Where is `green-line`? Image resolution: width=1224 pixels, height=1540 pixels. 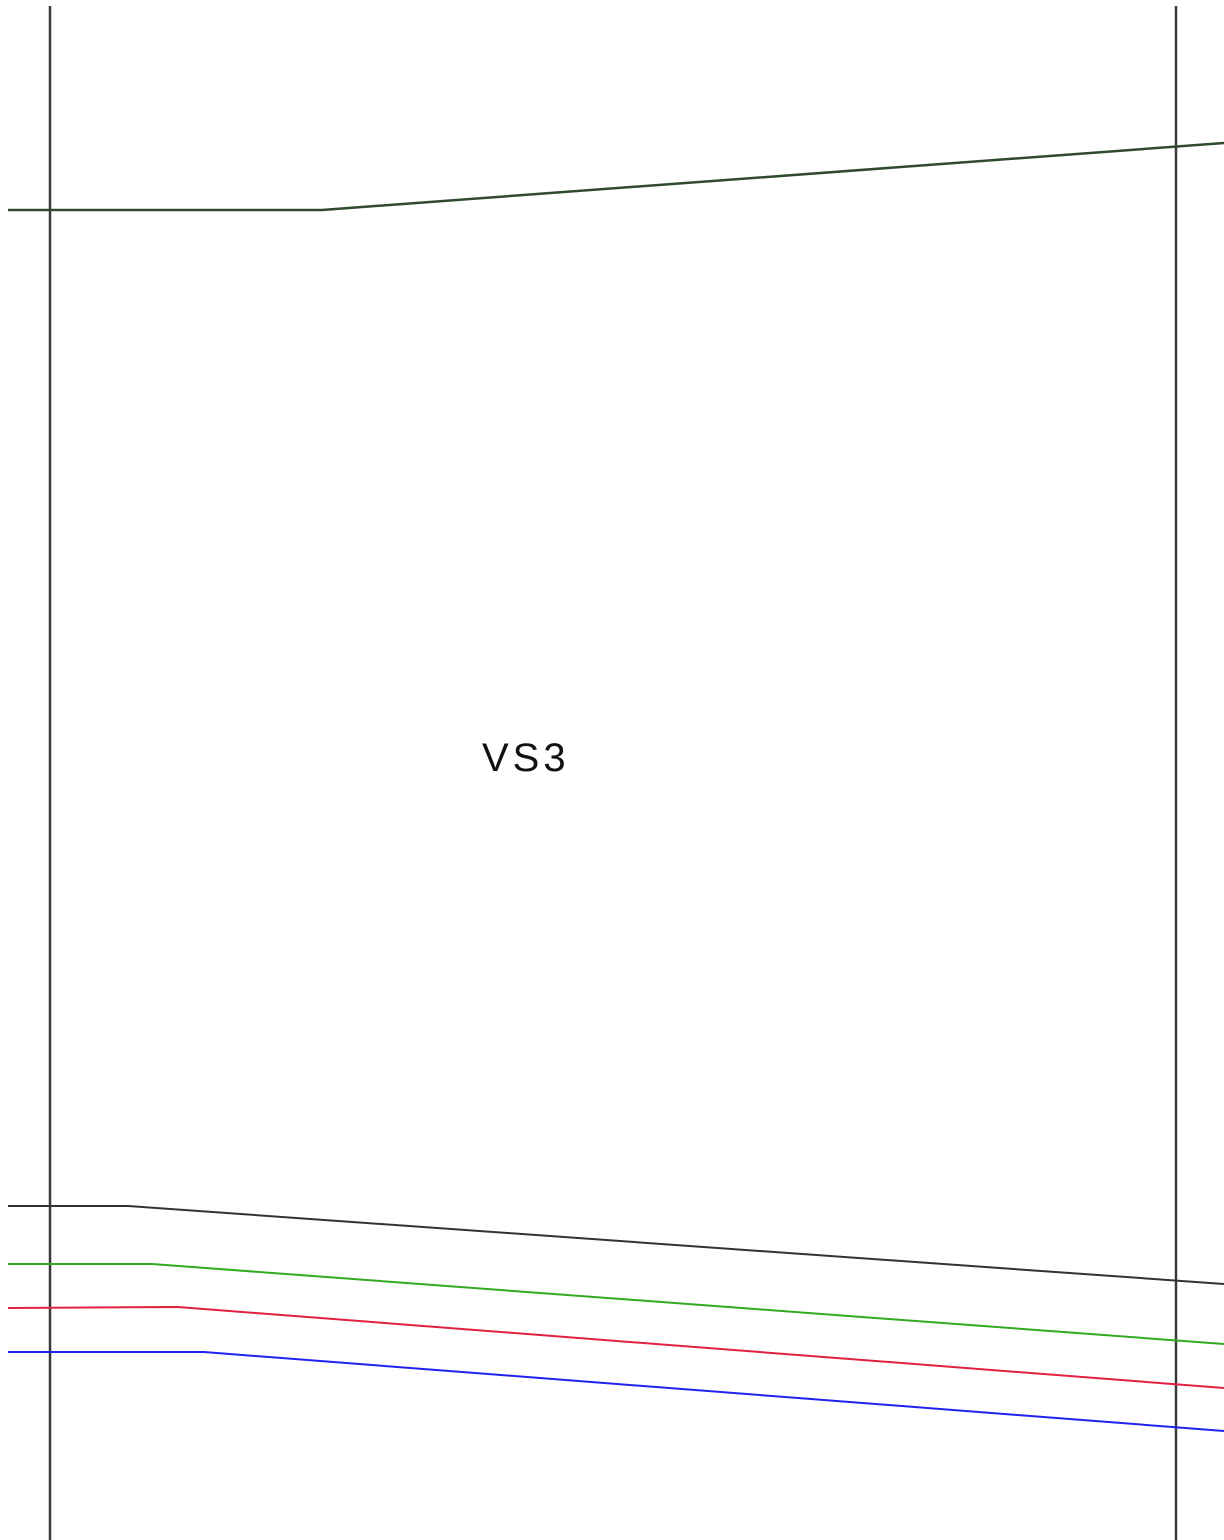 green-line is located at coordinates (616, 1304).